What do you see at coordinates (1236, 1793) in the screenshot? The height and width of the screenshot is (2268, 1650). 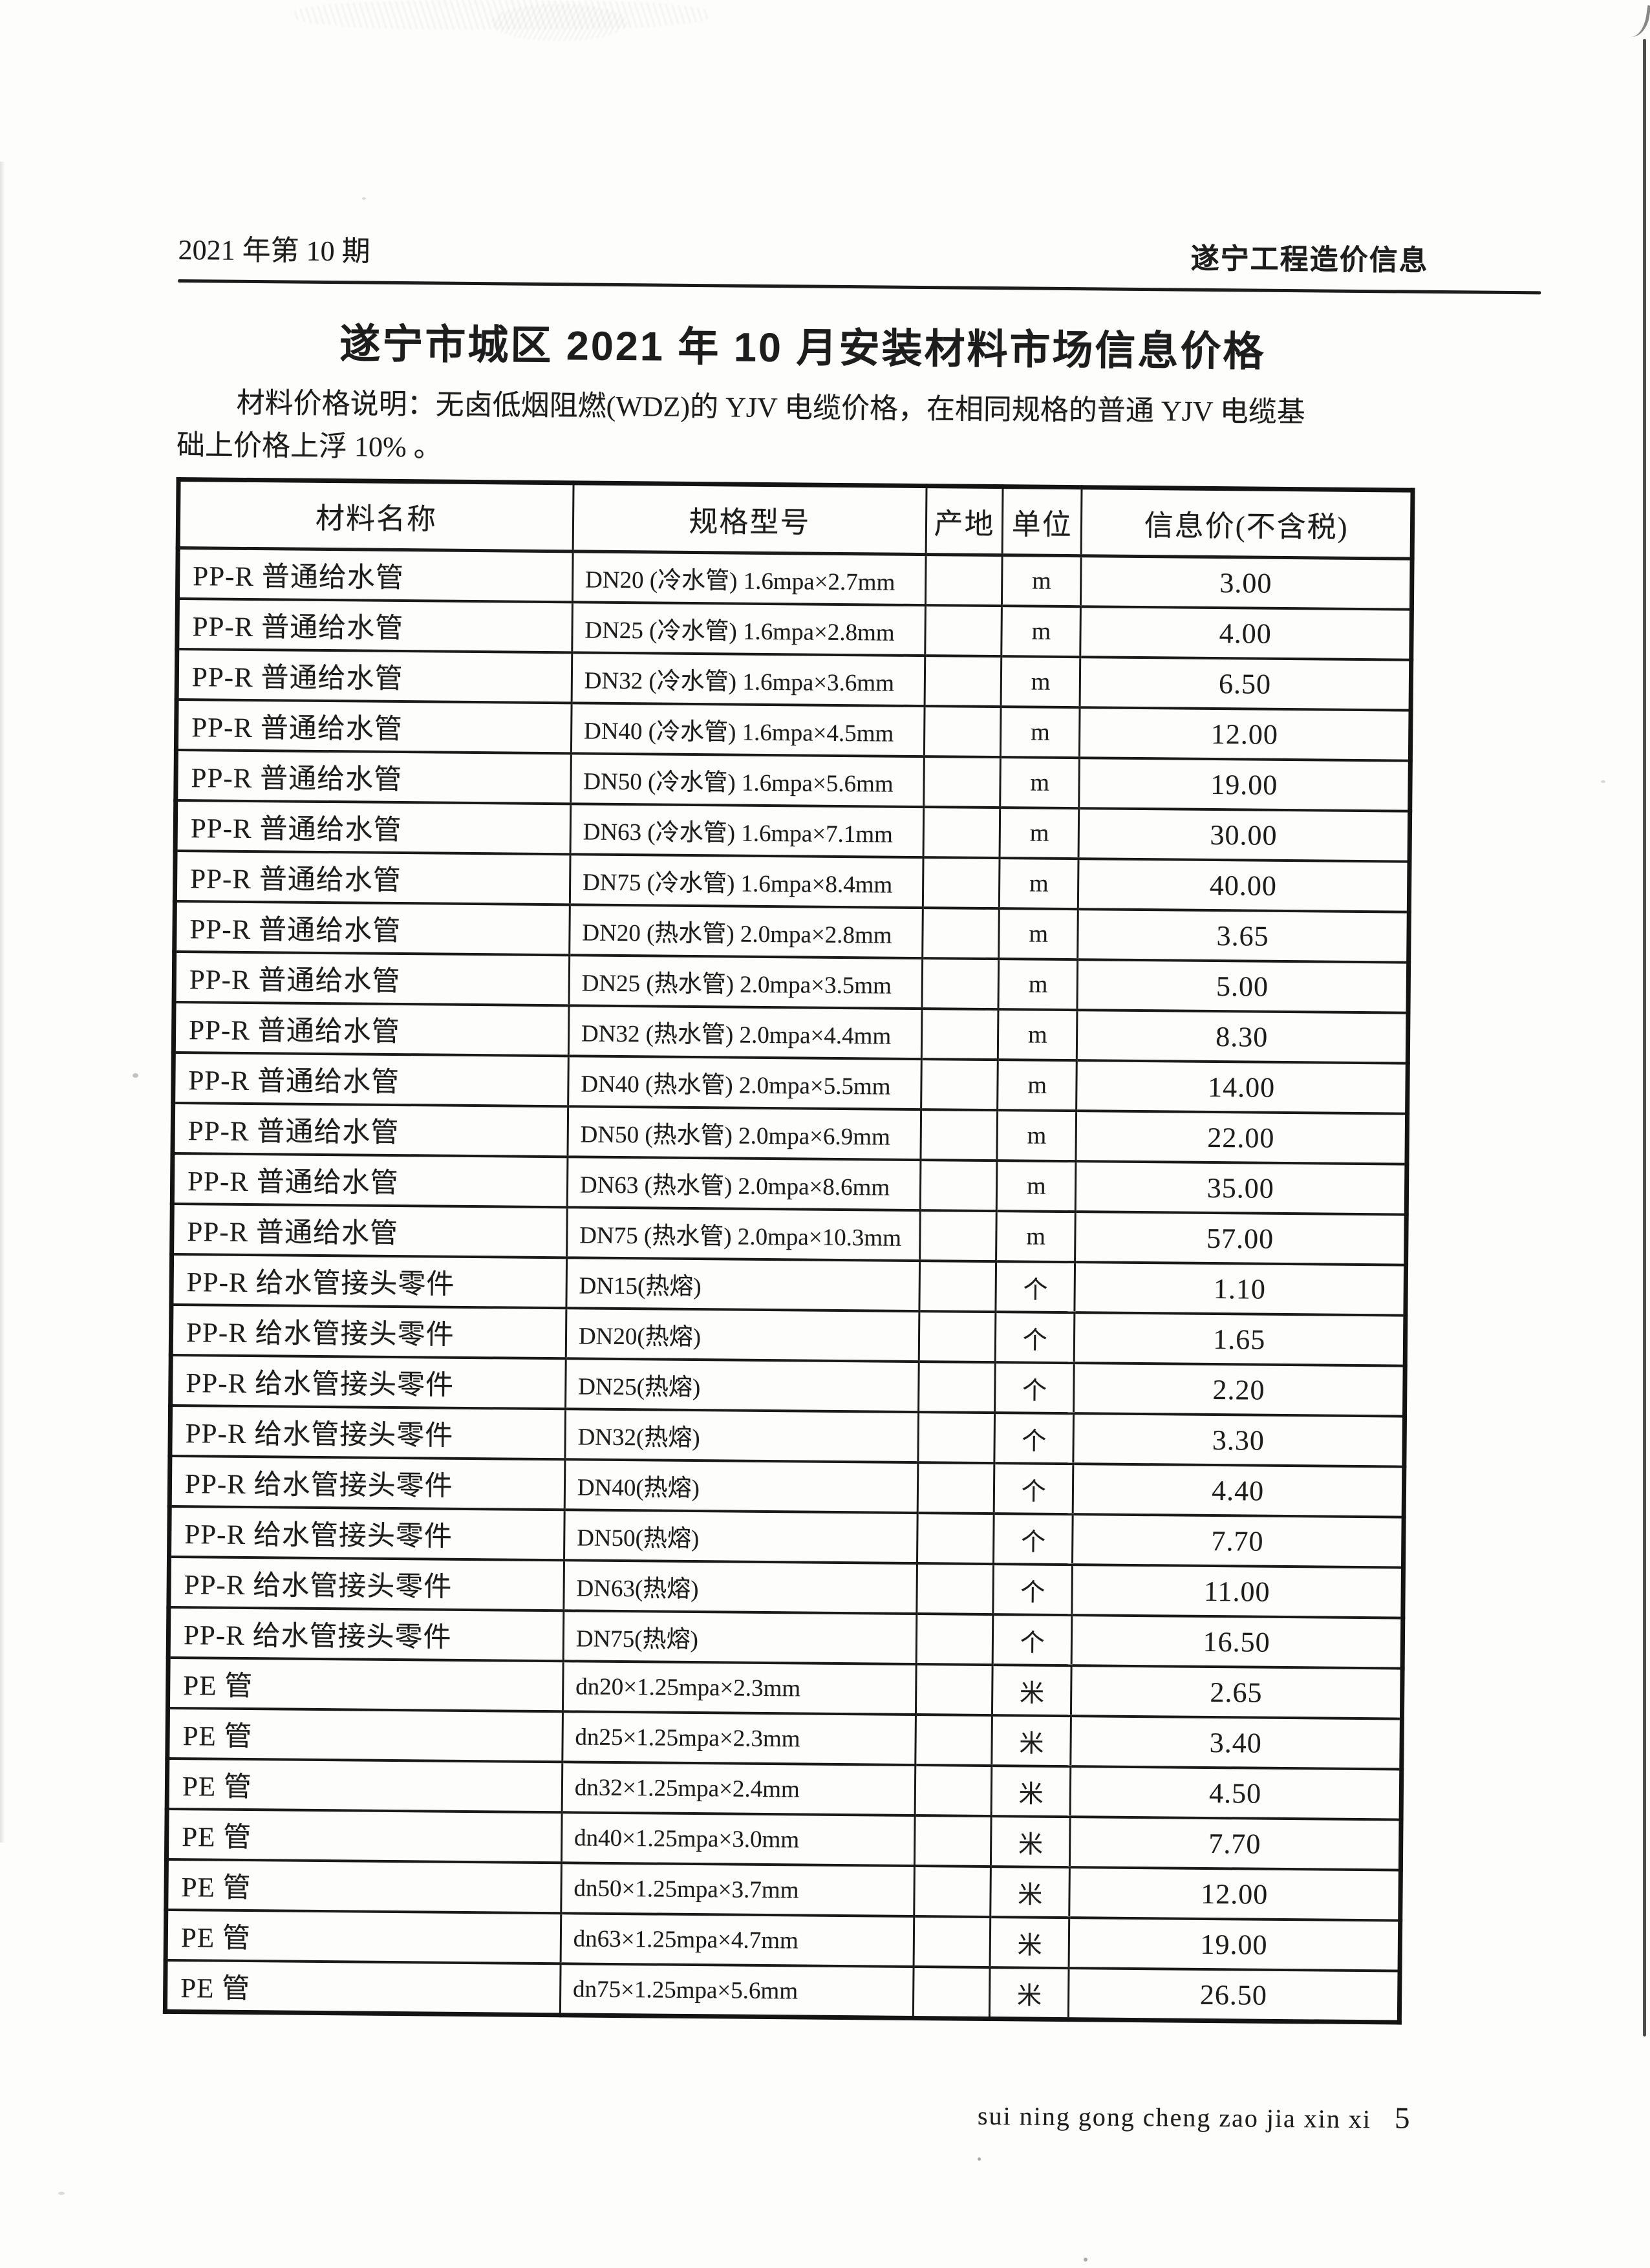 I see `cell-price: 4.50` at bounding box center [1236, 1793].